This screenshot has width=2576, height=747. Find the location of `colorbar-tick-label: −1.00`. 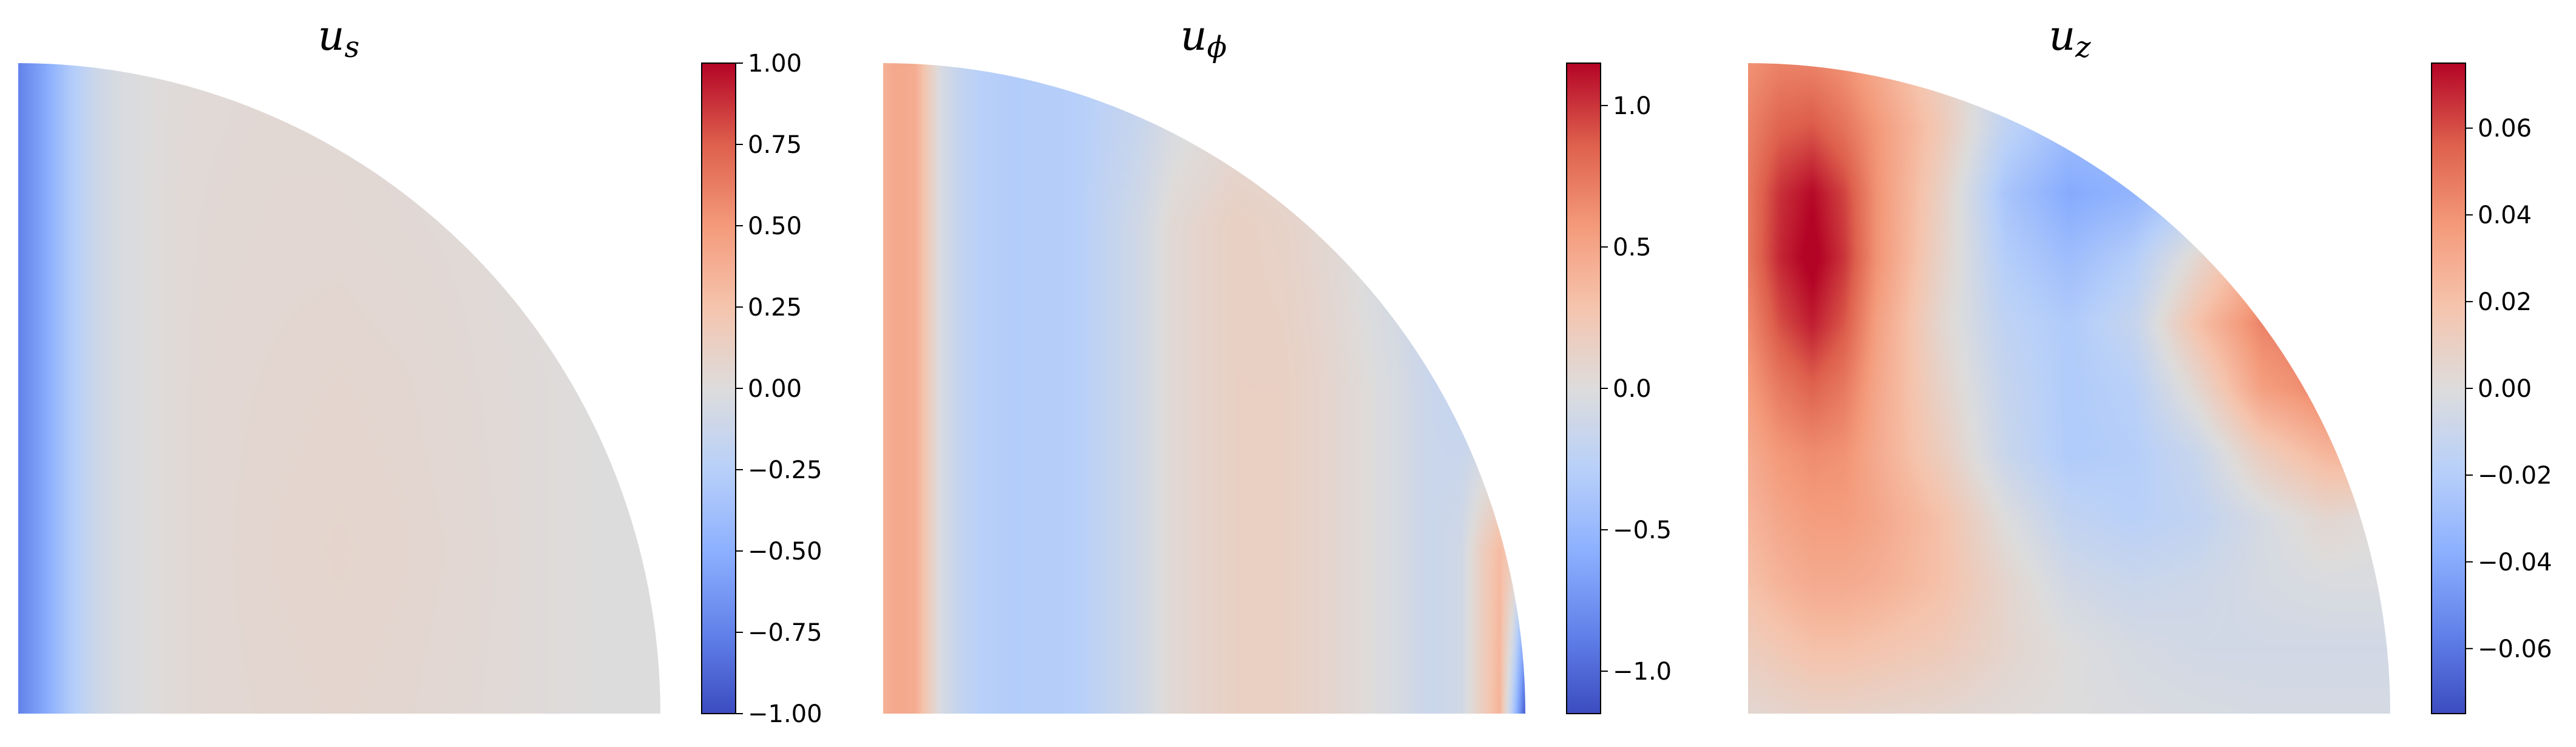

colorbar-tick-label: −1.00 is located at coordinates (785, 714).